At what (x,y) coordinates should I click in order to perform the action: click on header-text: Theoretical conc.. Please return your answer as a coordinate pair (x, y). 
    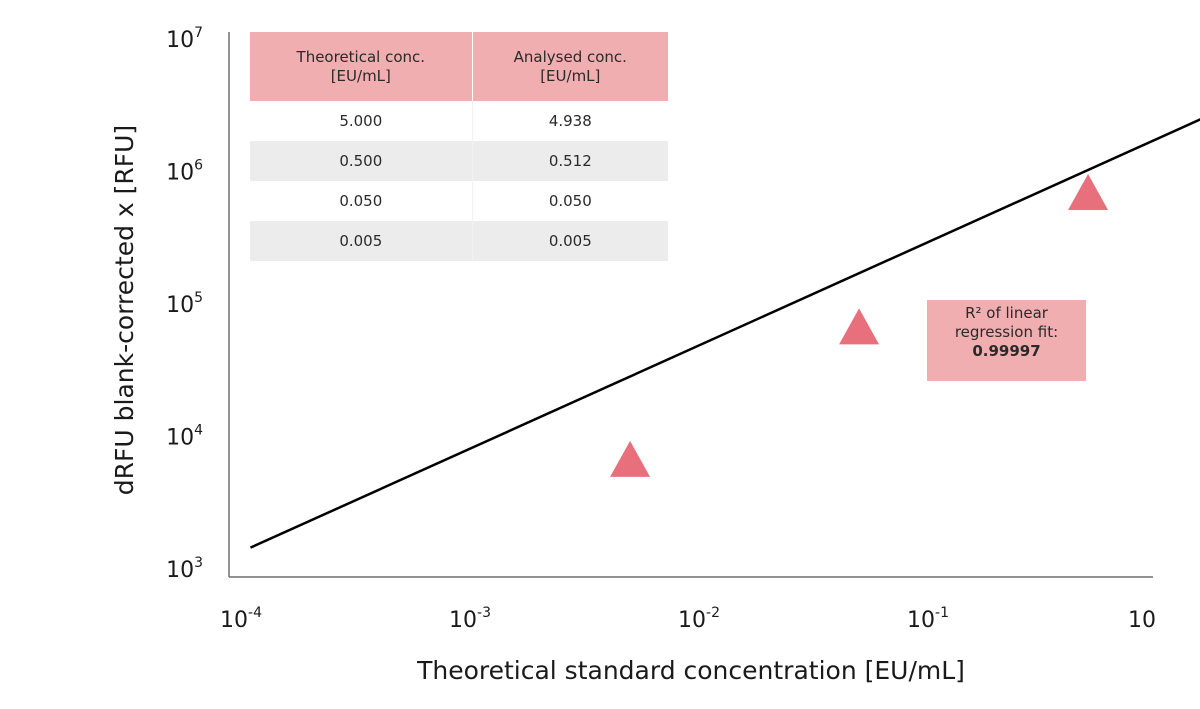
    Looking at the image, I should click on (361, 56).